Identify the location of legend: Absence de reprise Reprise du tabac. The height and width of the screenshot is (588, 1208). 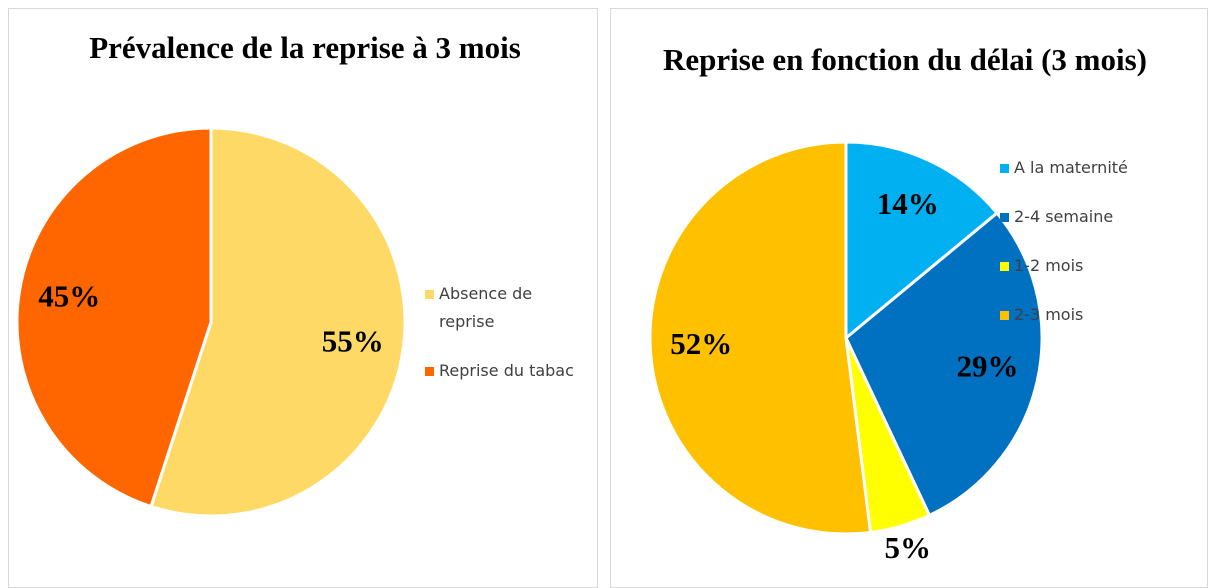
(500, 343).